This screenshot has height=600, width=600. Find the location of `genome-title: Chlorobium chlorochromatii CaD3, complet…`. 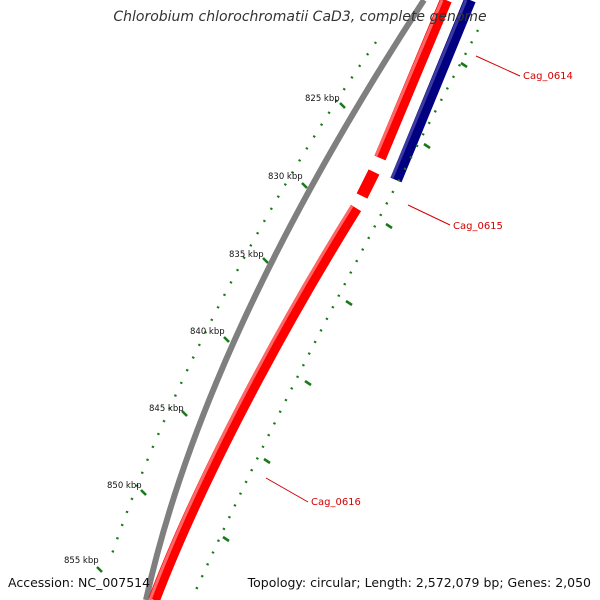

genome-title: Chlorobium chlorochromatii CaD3, complet… is located at coordinates (300, 17).